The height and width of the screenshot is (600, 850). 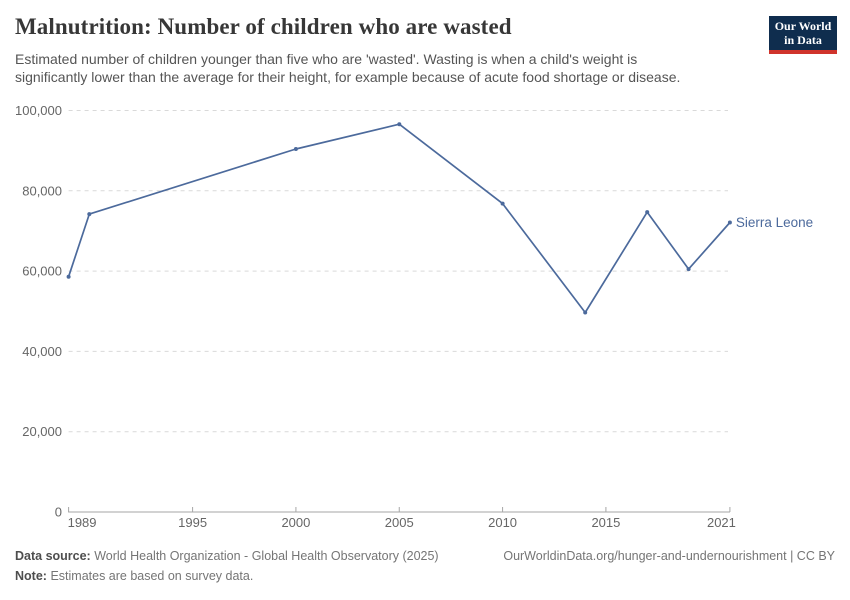 What do you see at coordinates (42, 271) in the screenshot?
I see `y-axis-tick-label: 60,000` at bounding box center [42, 271].